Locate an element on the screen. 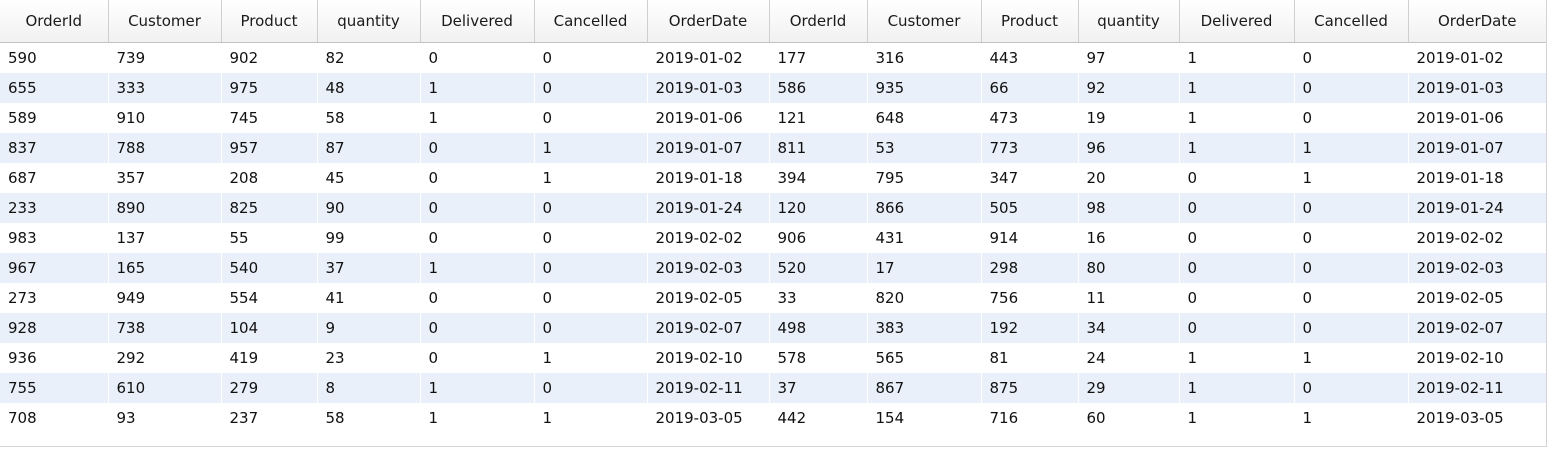 The height and width of the screenshot is (450, 1550). cell-customer-right: 565 is located at coordinates (924, 358).